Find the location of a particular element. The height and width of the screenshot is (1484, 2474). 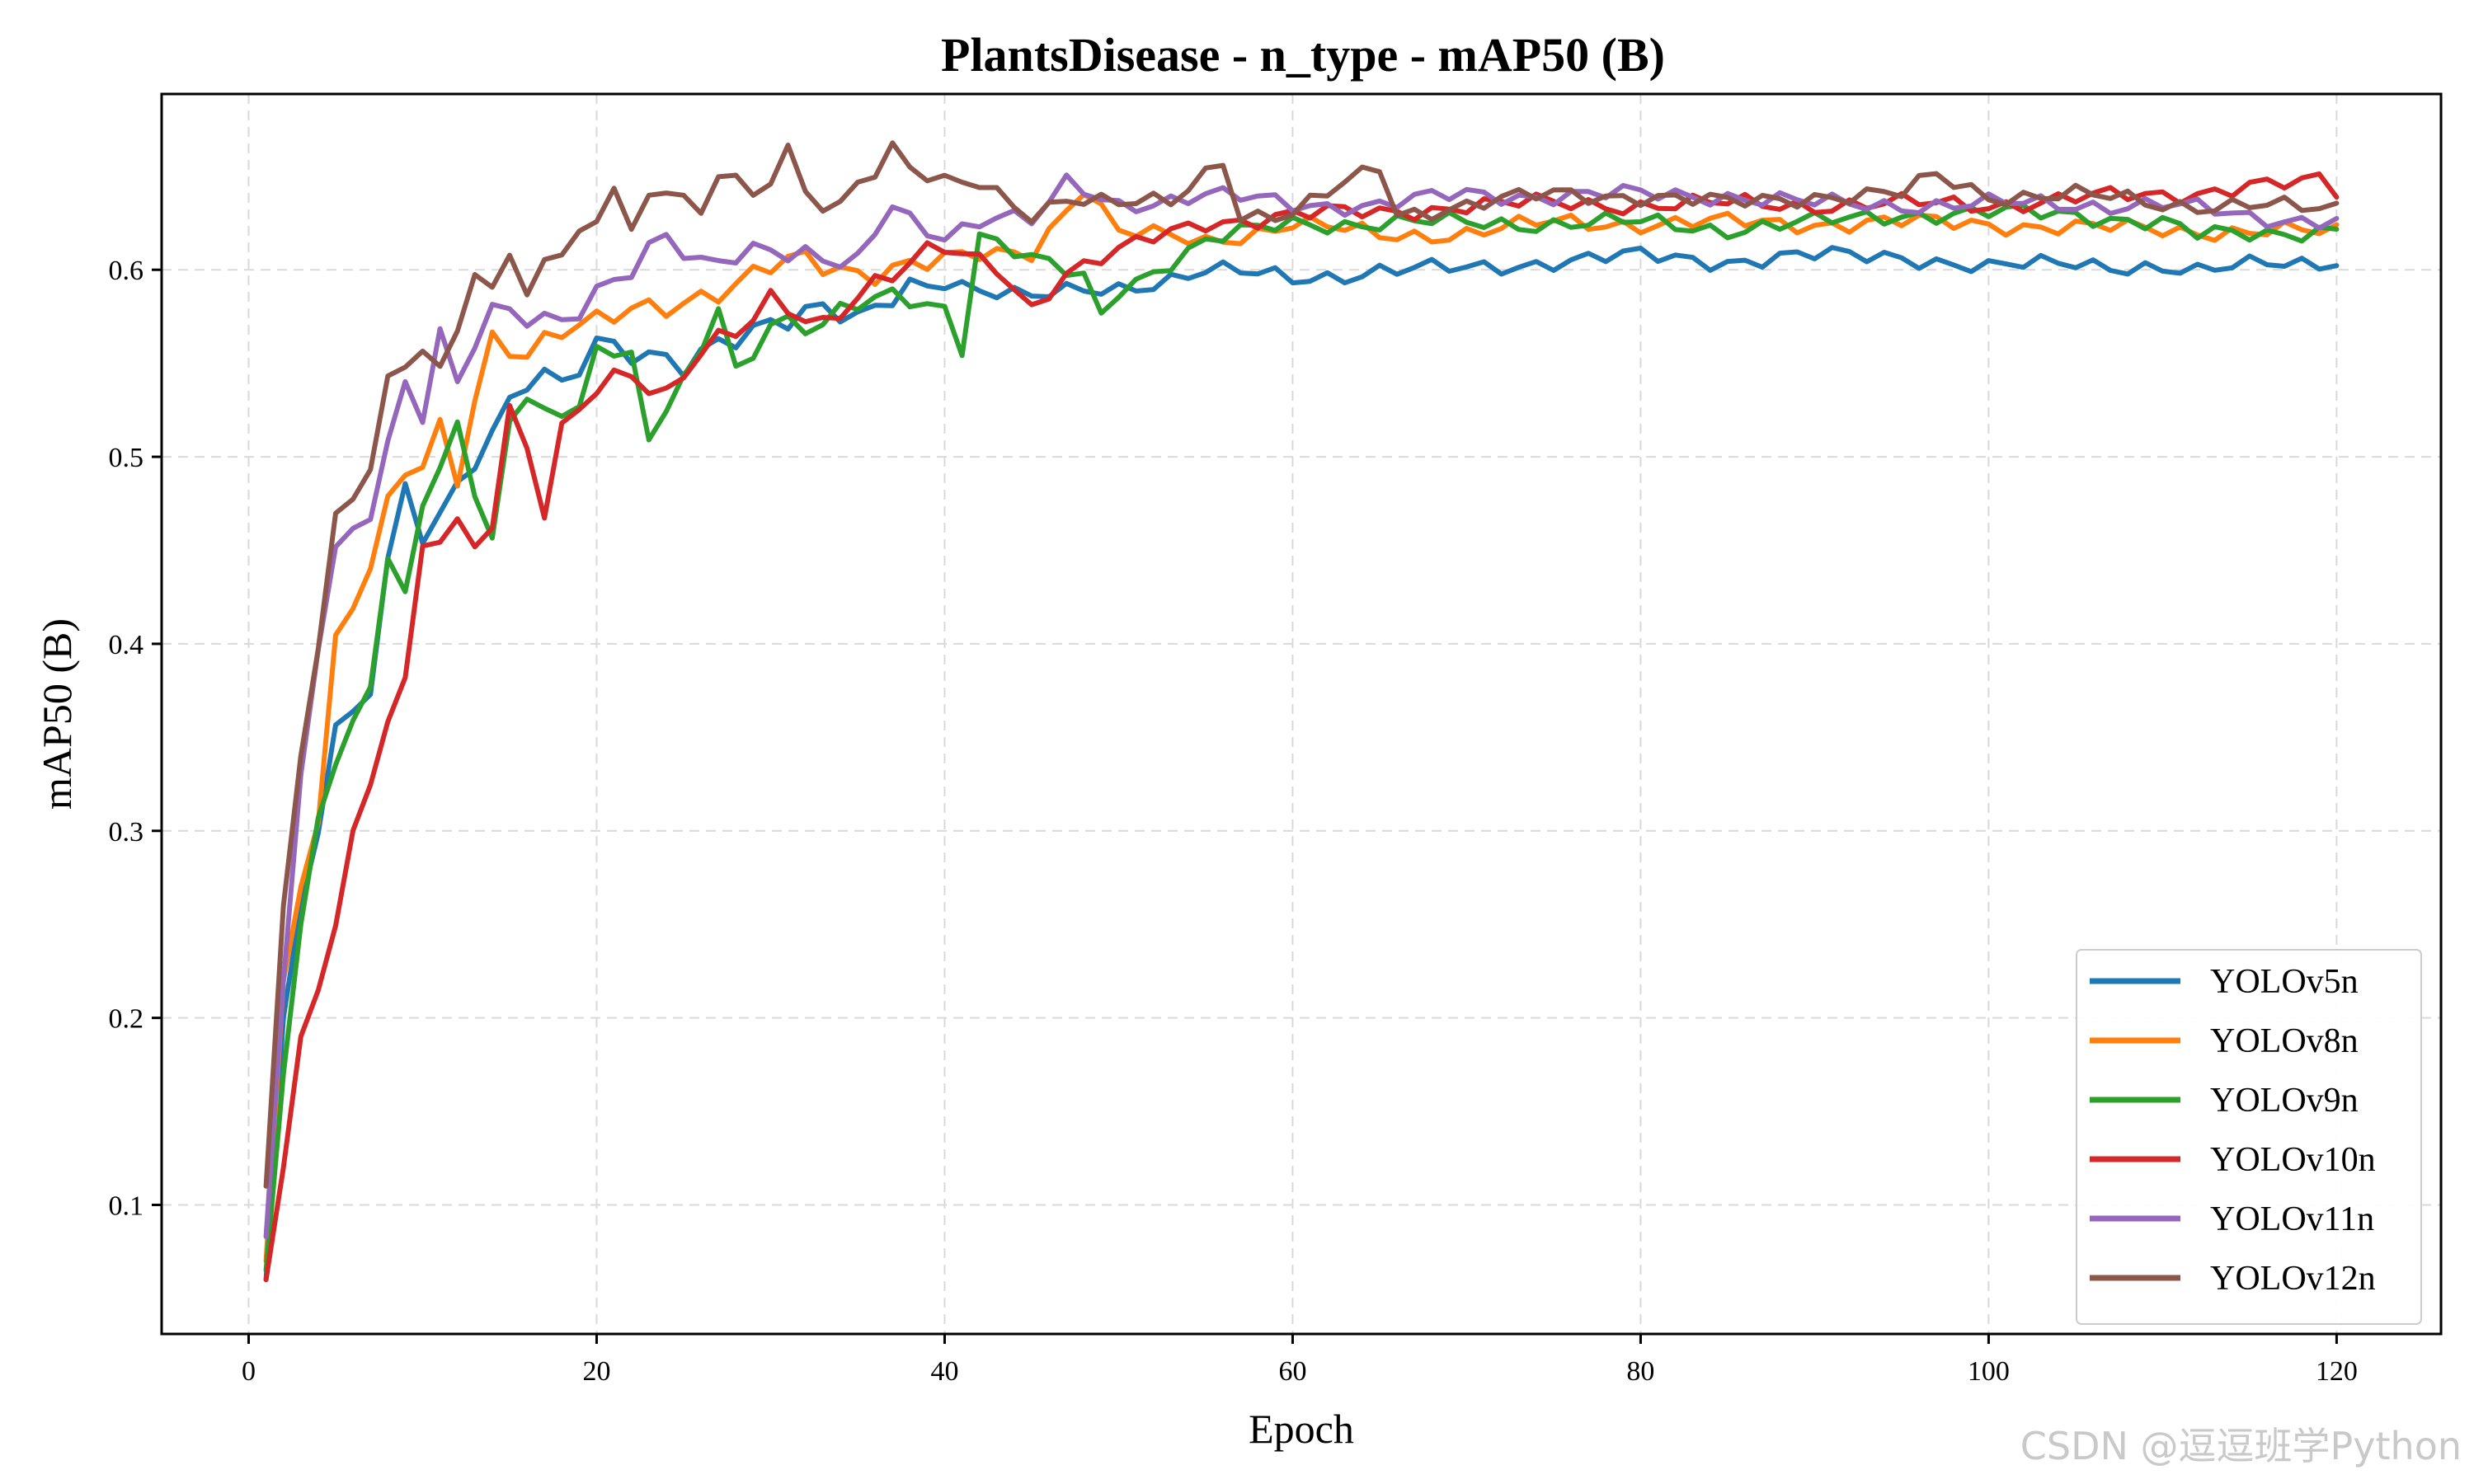

legend-label: YOLOv11n is located at coordinates (2292, 1219).